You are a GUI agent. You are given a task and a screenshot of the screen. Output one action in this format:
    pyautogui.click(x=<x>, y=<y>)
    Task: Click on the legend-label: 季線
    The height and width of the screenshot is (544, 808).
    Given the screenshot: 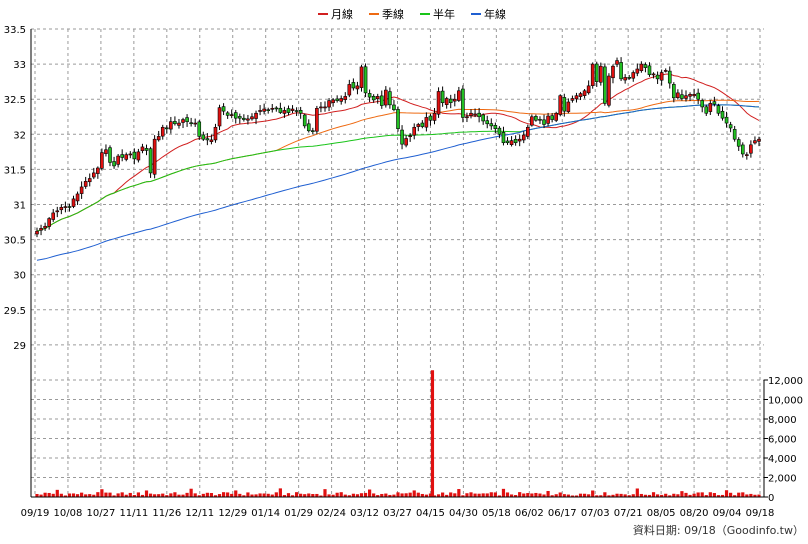 What is the action you would take?
    pyautogui.click(x=393, y=14)
    